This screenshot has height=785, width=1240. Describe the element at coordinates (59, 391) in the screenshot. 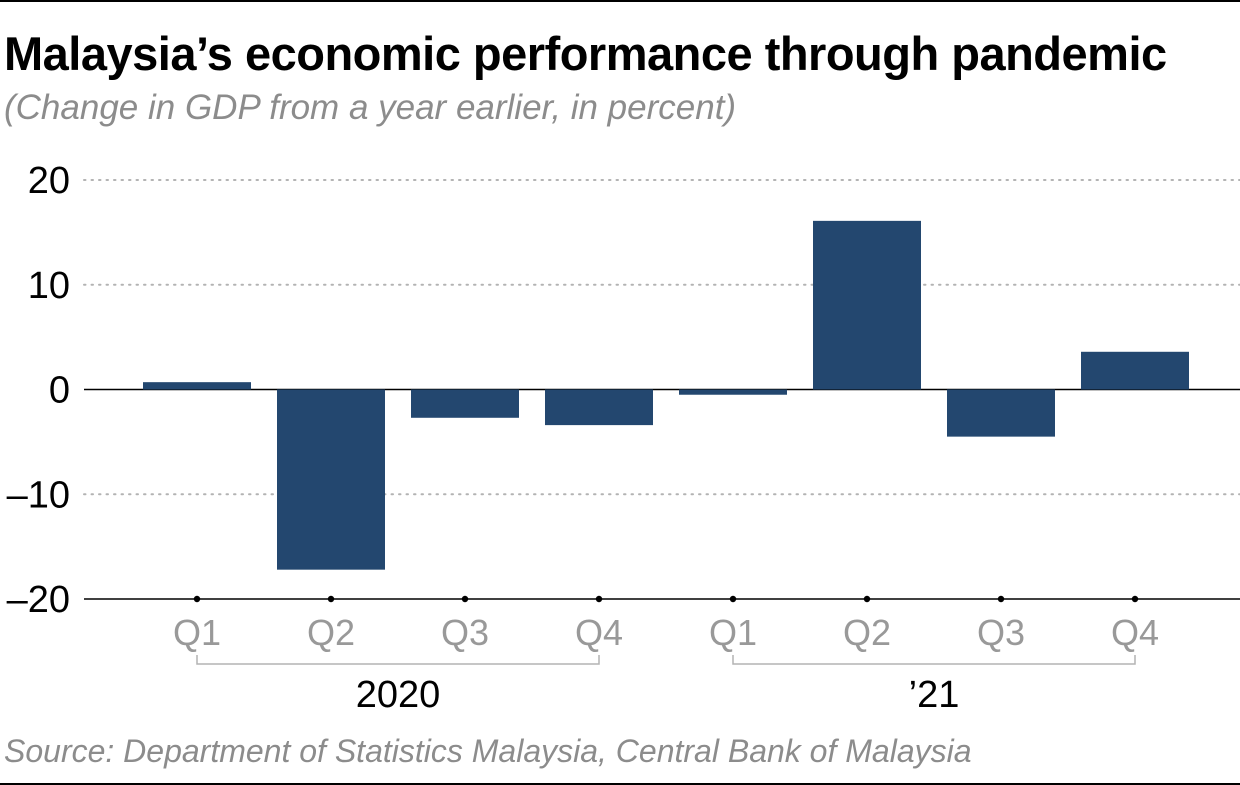

I see `y-tick-label: 0` at that location.